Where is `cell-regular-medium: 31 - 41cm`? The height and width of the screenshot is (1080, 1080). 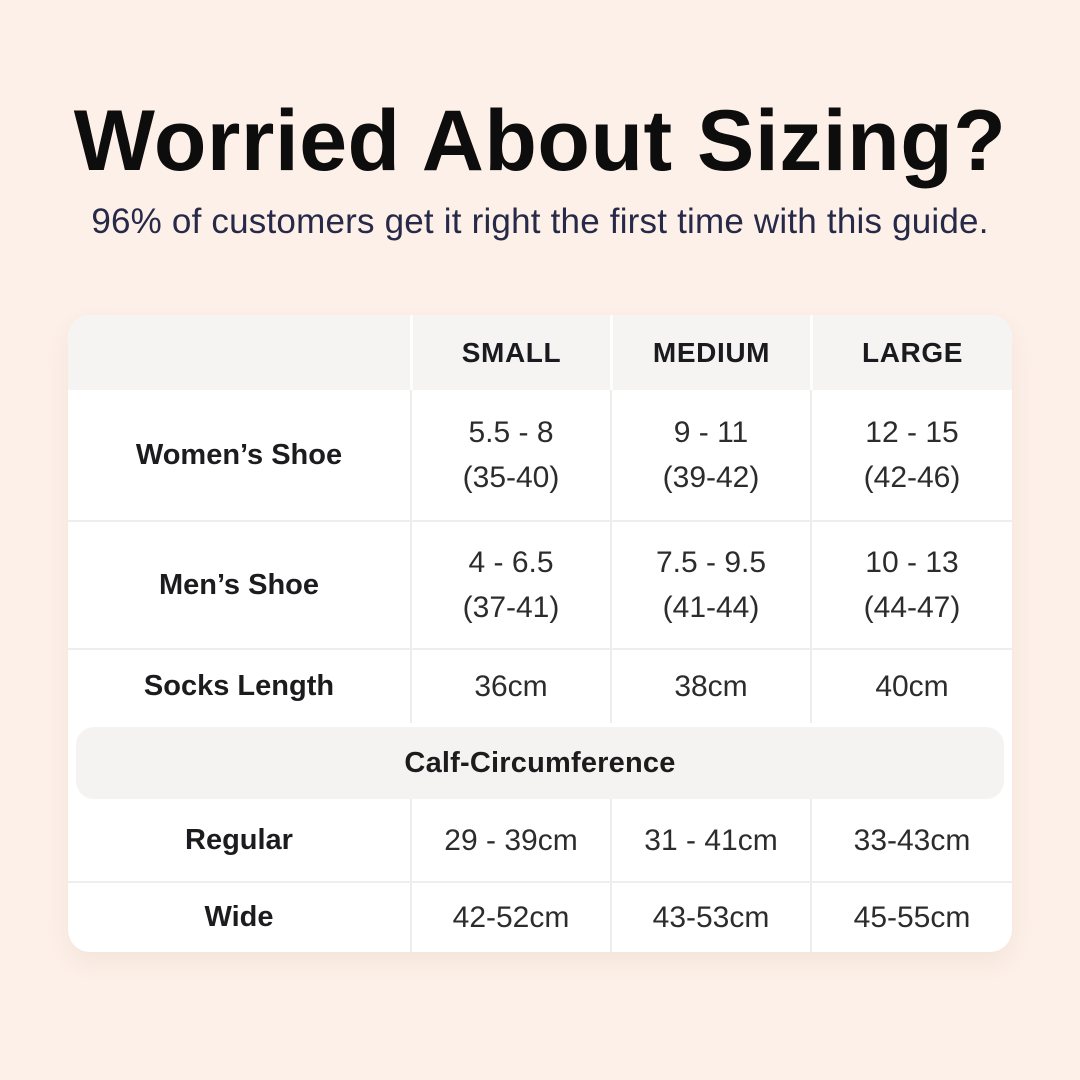 cell-regular-medium: 31 - 41cm is located at coordinates (710, 840).